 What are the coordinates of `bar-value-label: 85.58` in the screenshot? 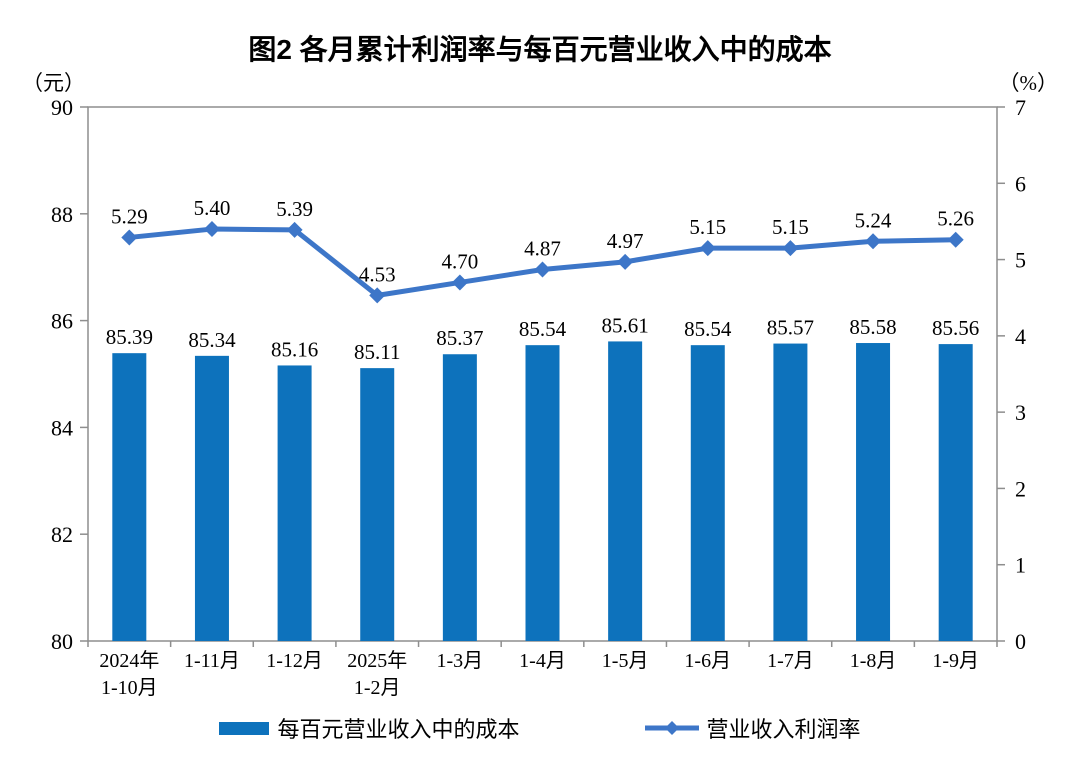 It's located at (872, 327).